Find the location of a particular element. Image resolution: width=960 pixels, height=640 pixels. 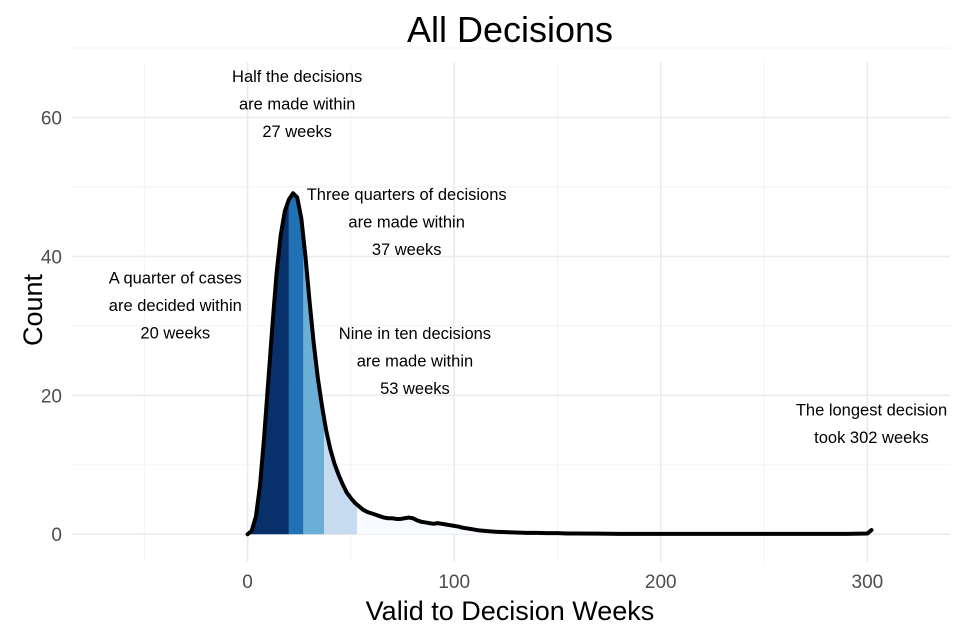

y-tick-label: 20 is located at coordinates (51, 396).